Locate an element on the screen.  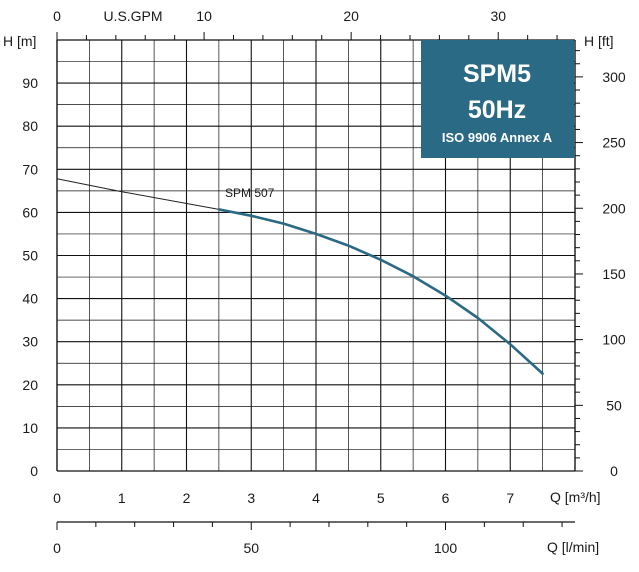
x-top-tick-label: 20 is located at coordinates (351, 16).